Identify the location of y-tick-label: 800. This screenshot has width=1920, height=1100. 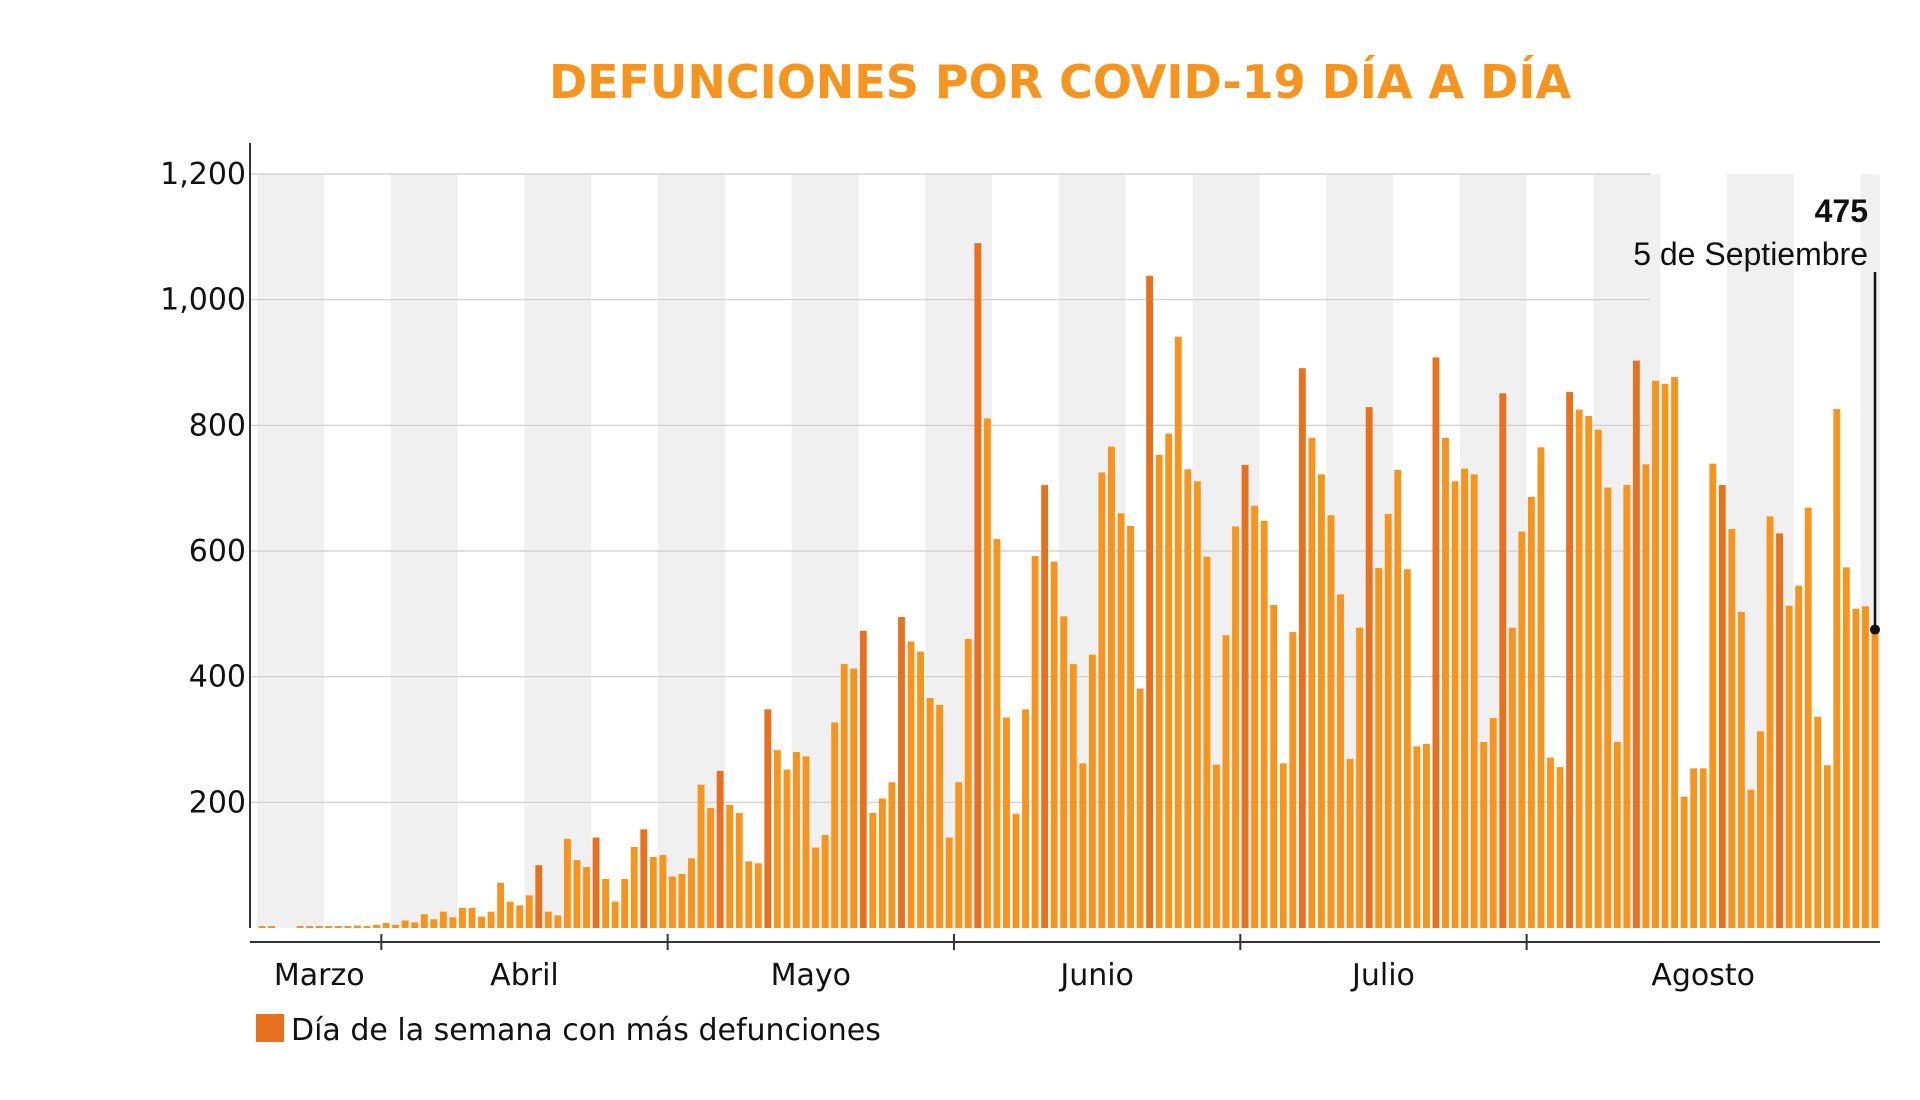
(217, 425).